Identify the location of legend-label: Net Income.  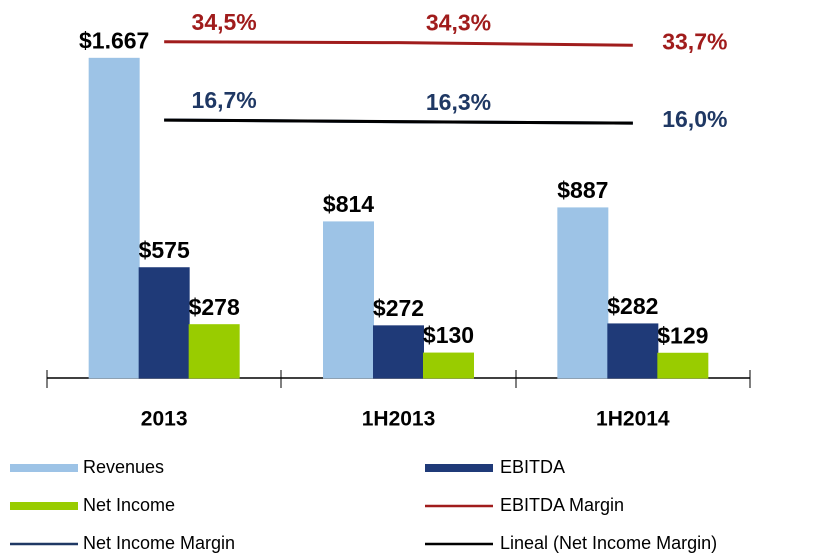
(129, 505).